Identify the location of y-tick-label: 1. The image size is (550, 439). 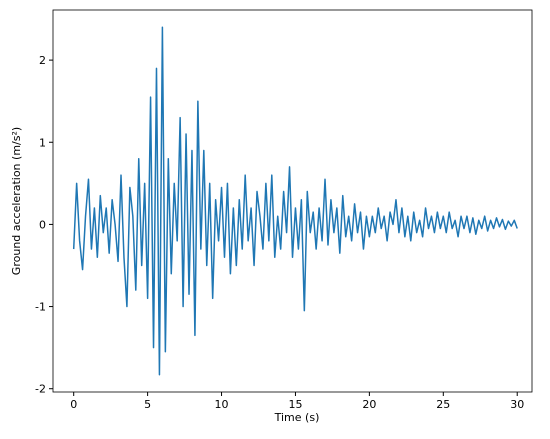
(42, 142).